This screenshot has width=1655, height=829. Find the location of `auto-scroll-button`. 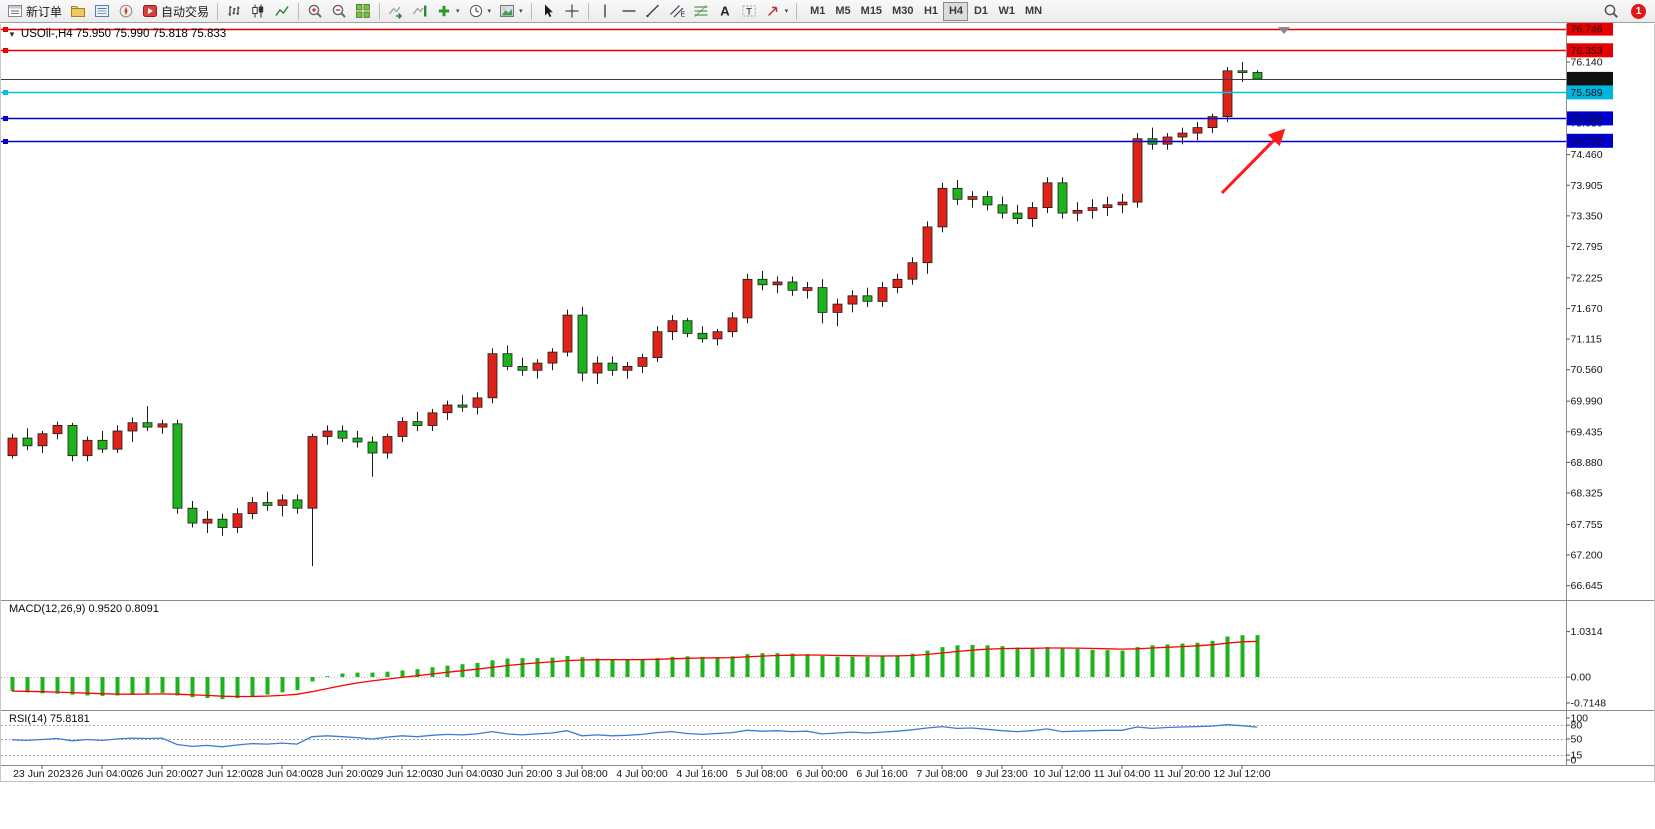

auto-scroll-button is located at coordinates (396, 11).